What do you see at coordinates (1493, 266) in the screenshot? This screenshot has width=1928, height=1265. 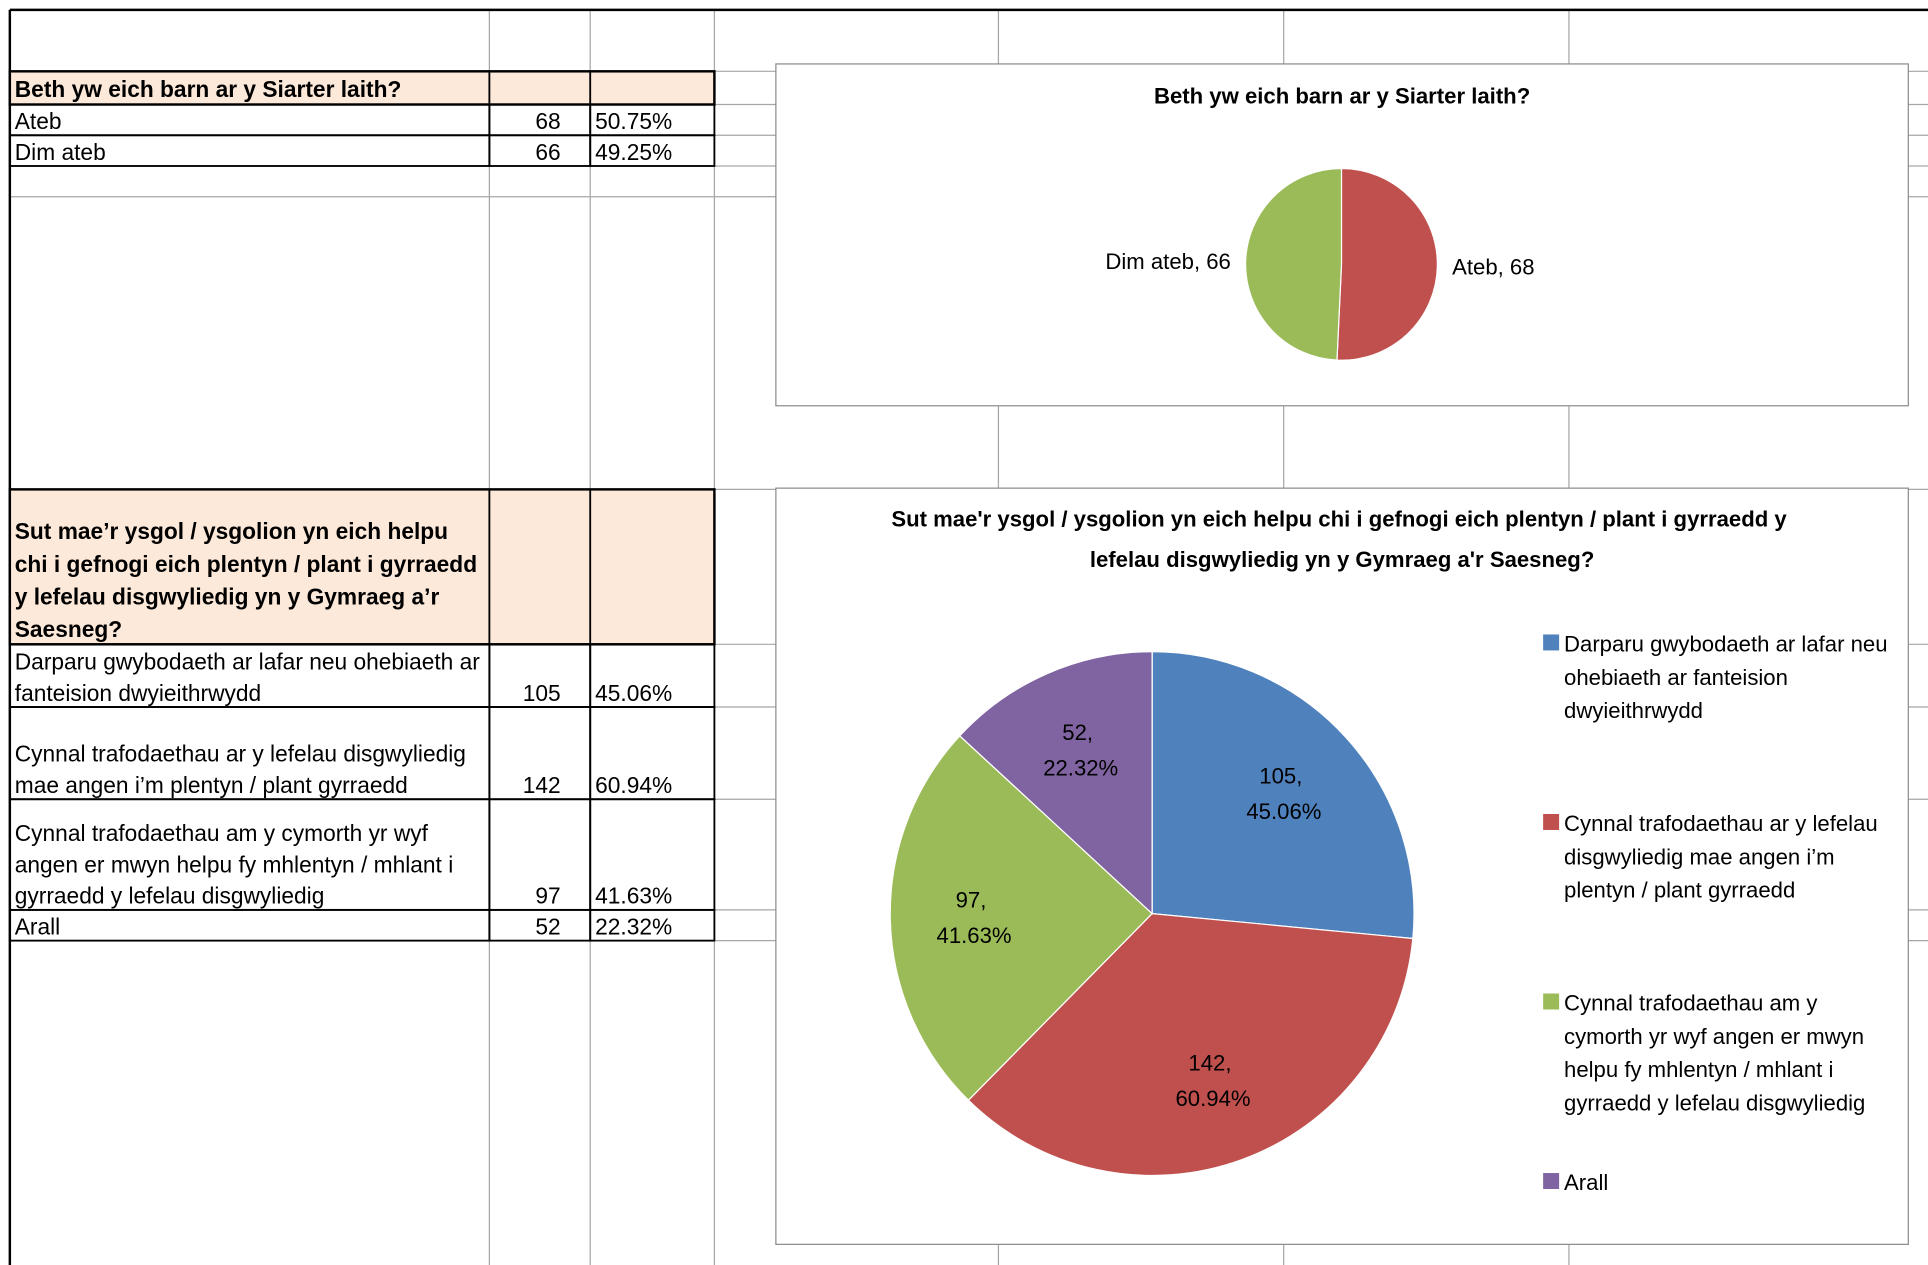 I see `data-label: Ateb, 68` at bounding box center [1493, 266].